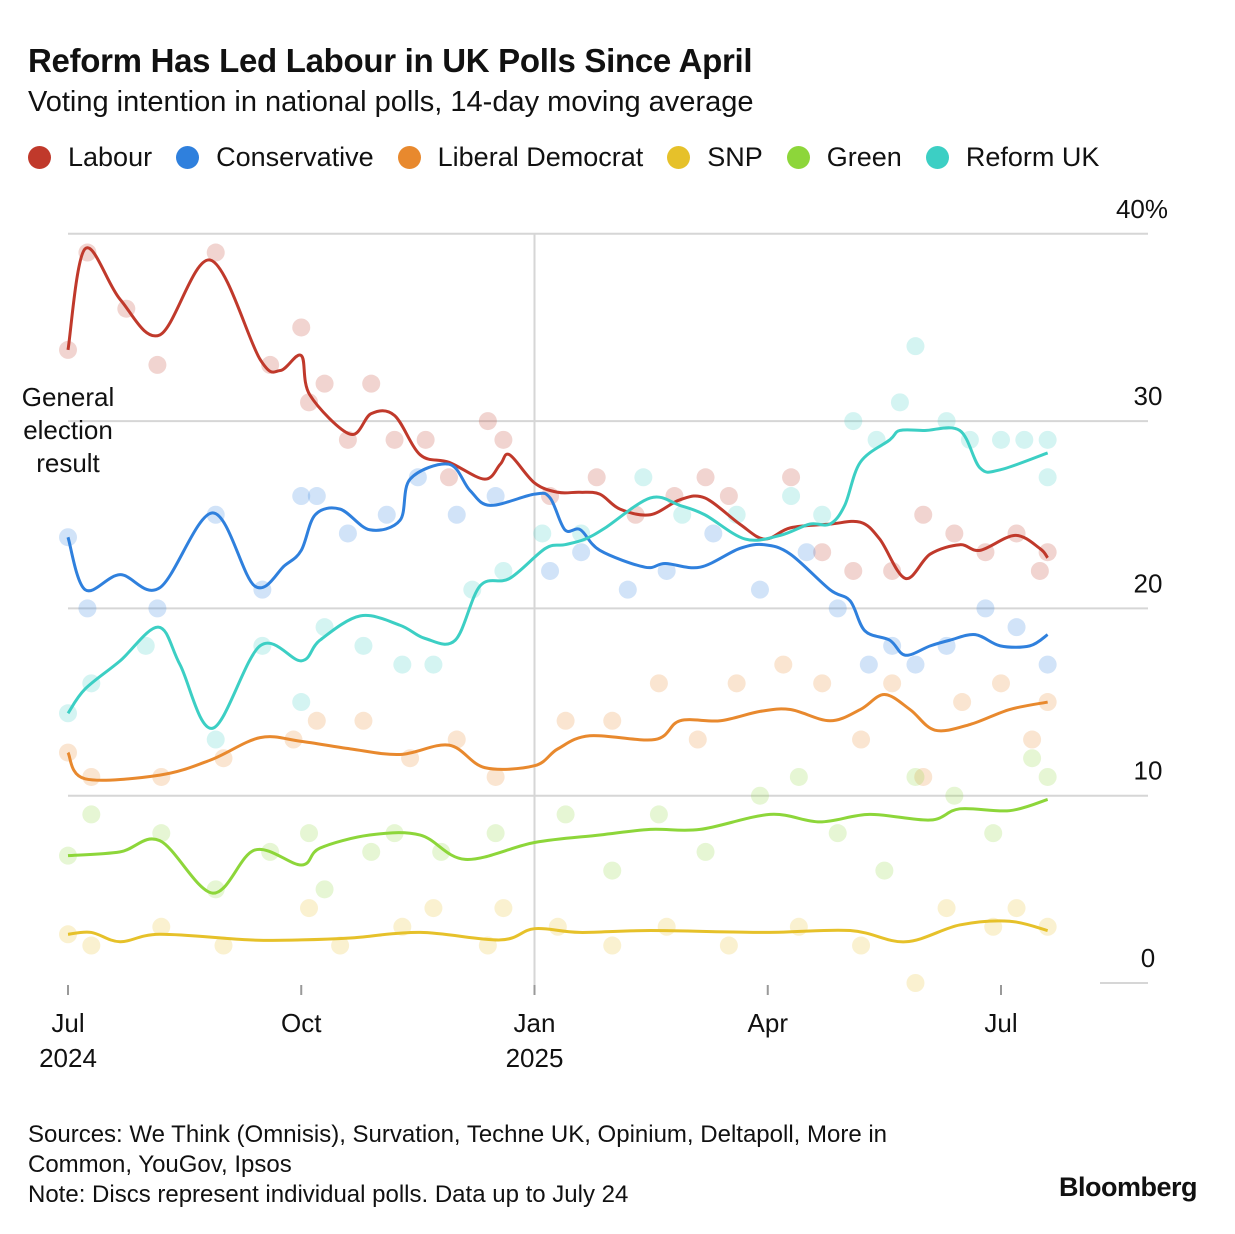 The image size is (1235, 1234). I want to click on legend-label: Reform UK, so click(1032, 157).